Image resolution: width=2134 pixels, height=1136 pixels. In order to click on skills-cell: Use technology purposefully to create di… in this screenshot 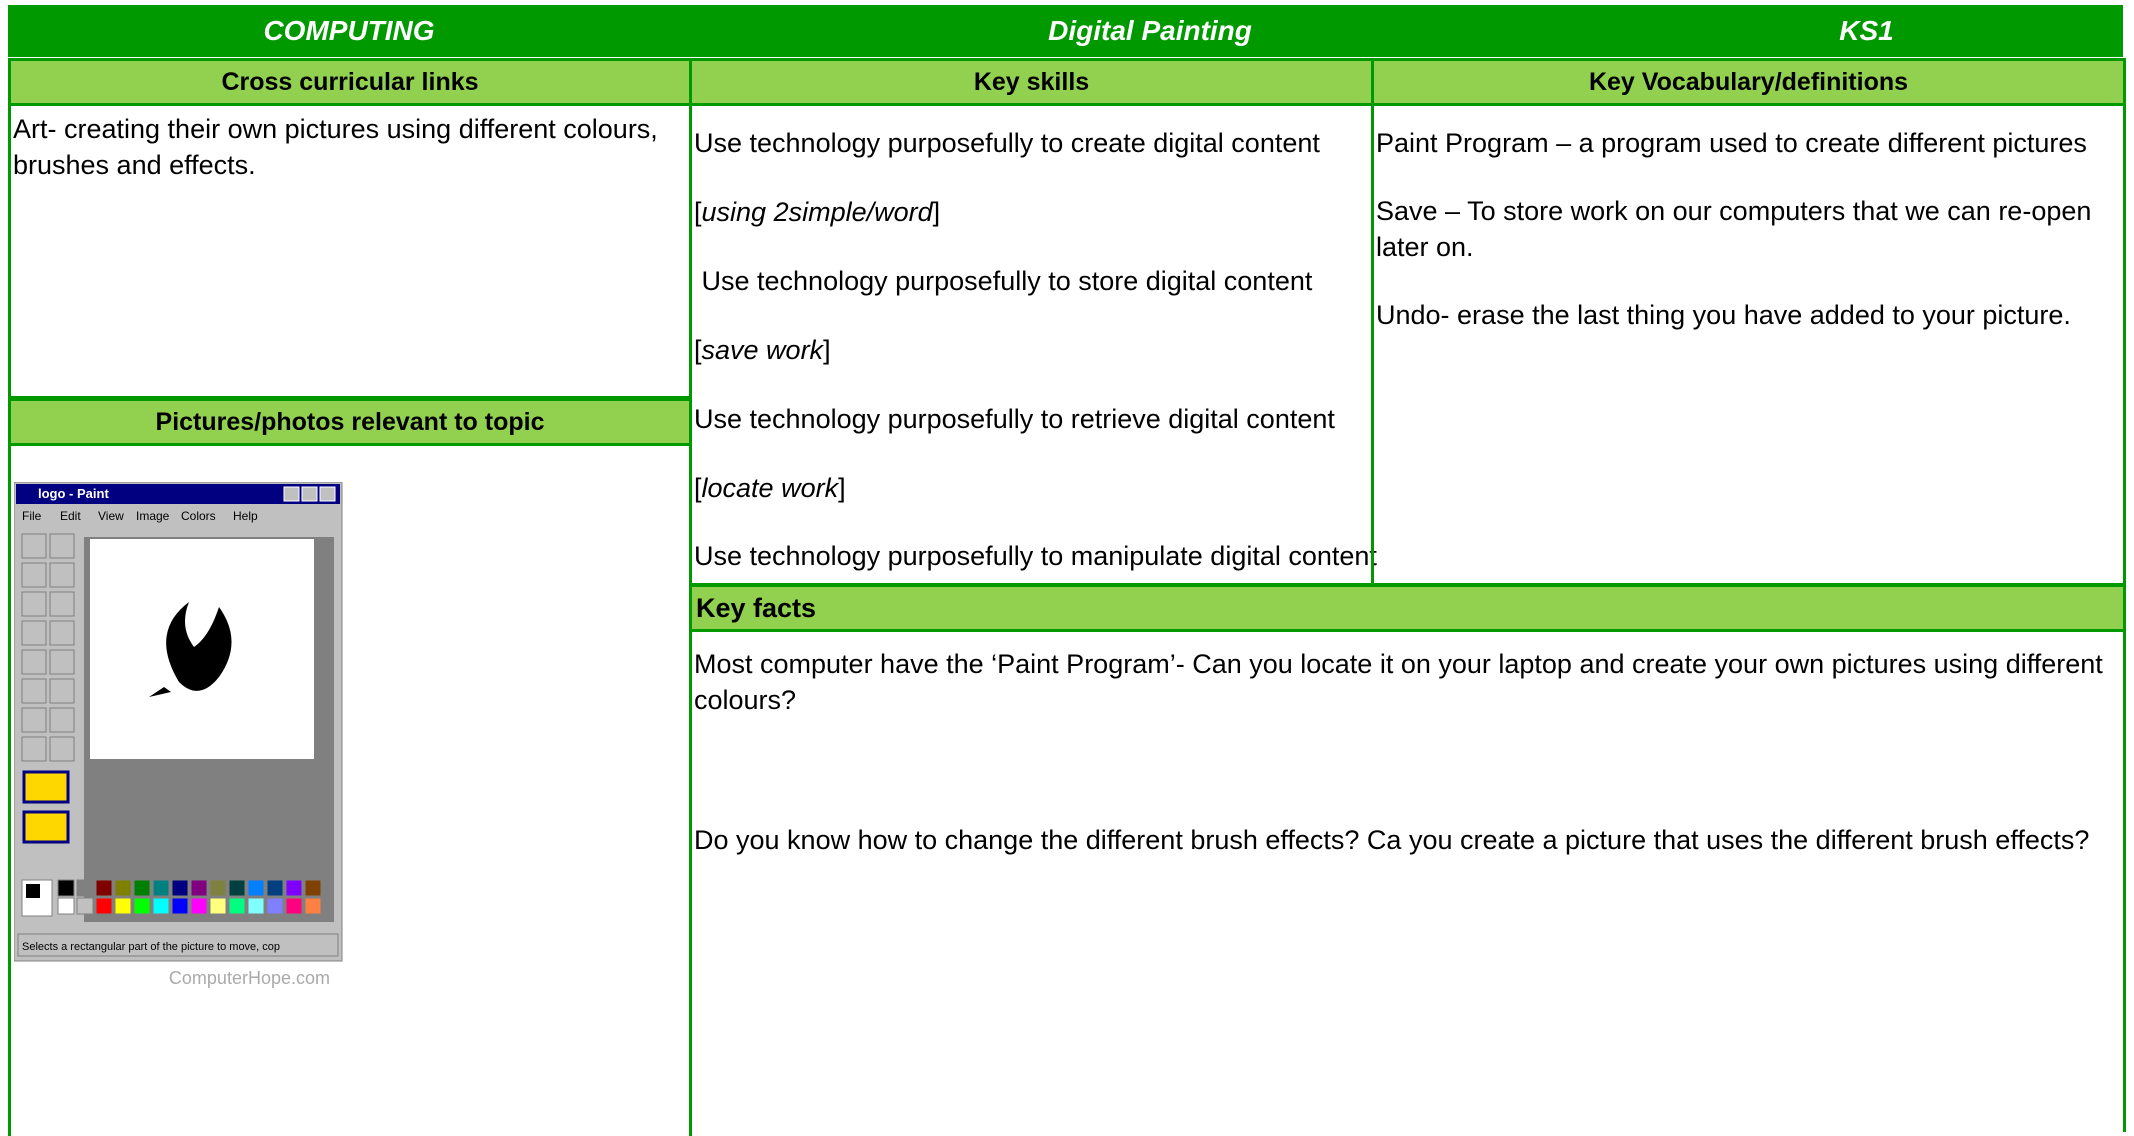, I will do `click(1033, 346)`.